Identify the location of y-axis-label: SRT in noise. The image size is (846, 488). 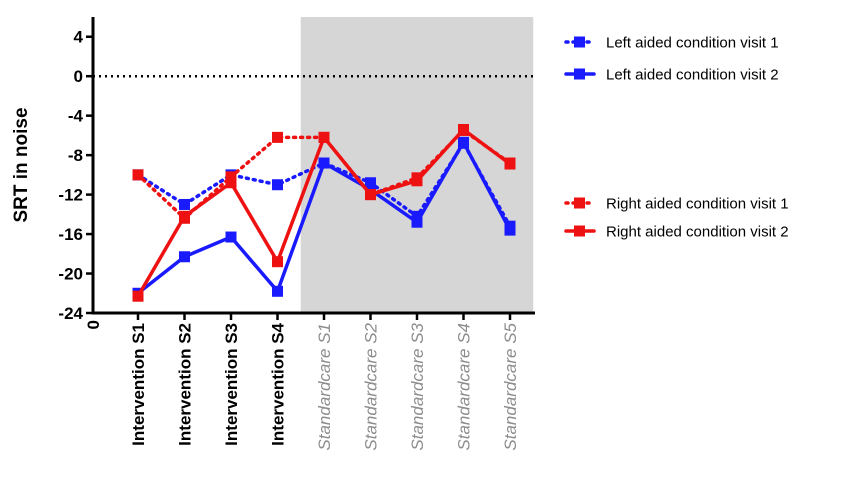
(21, 164).